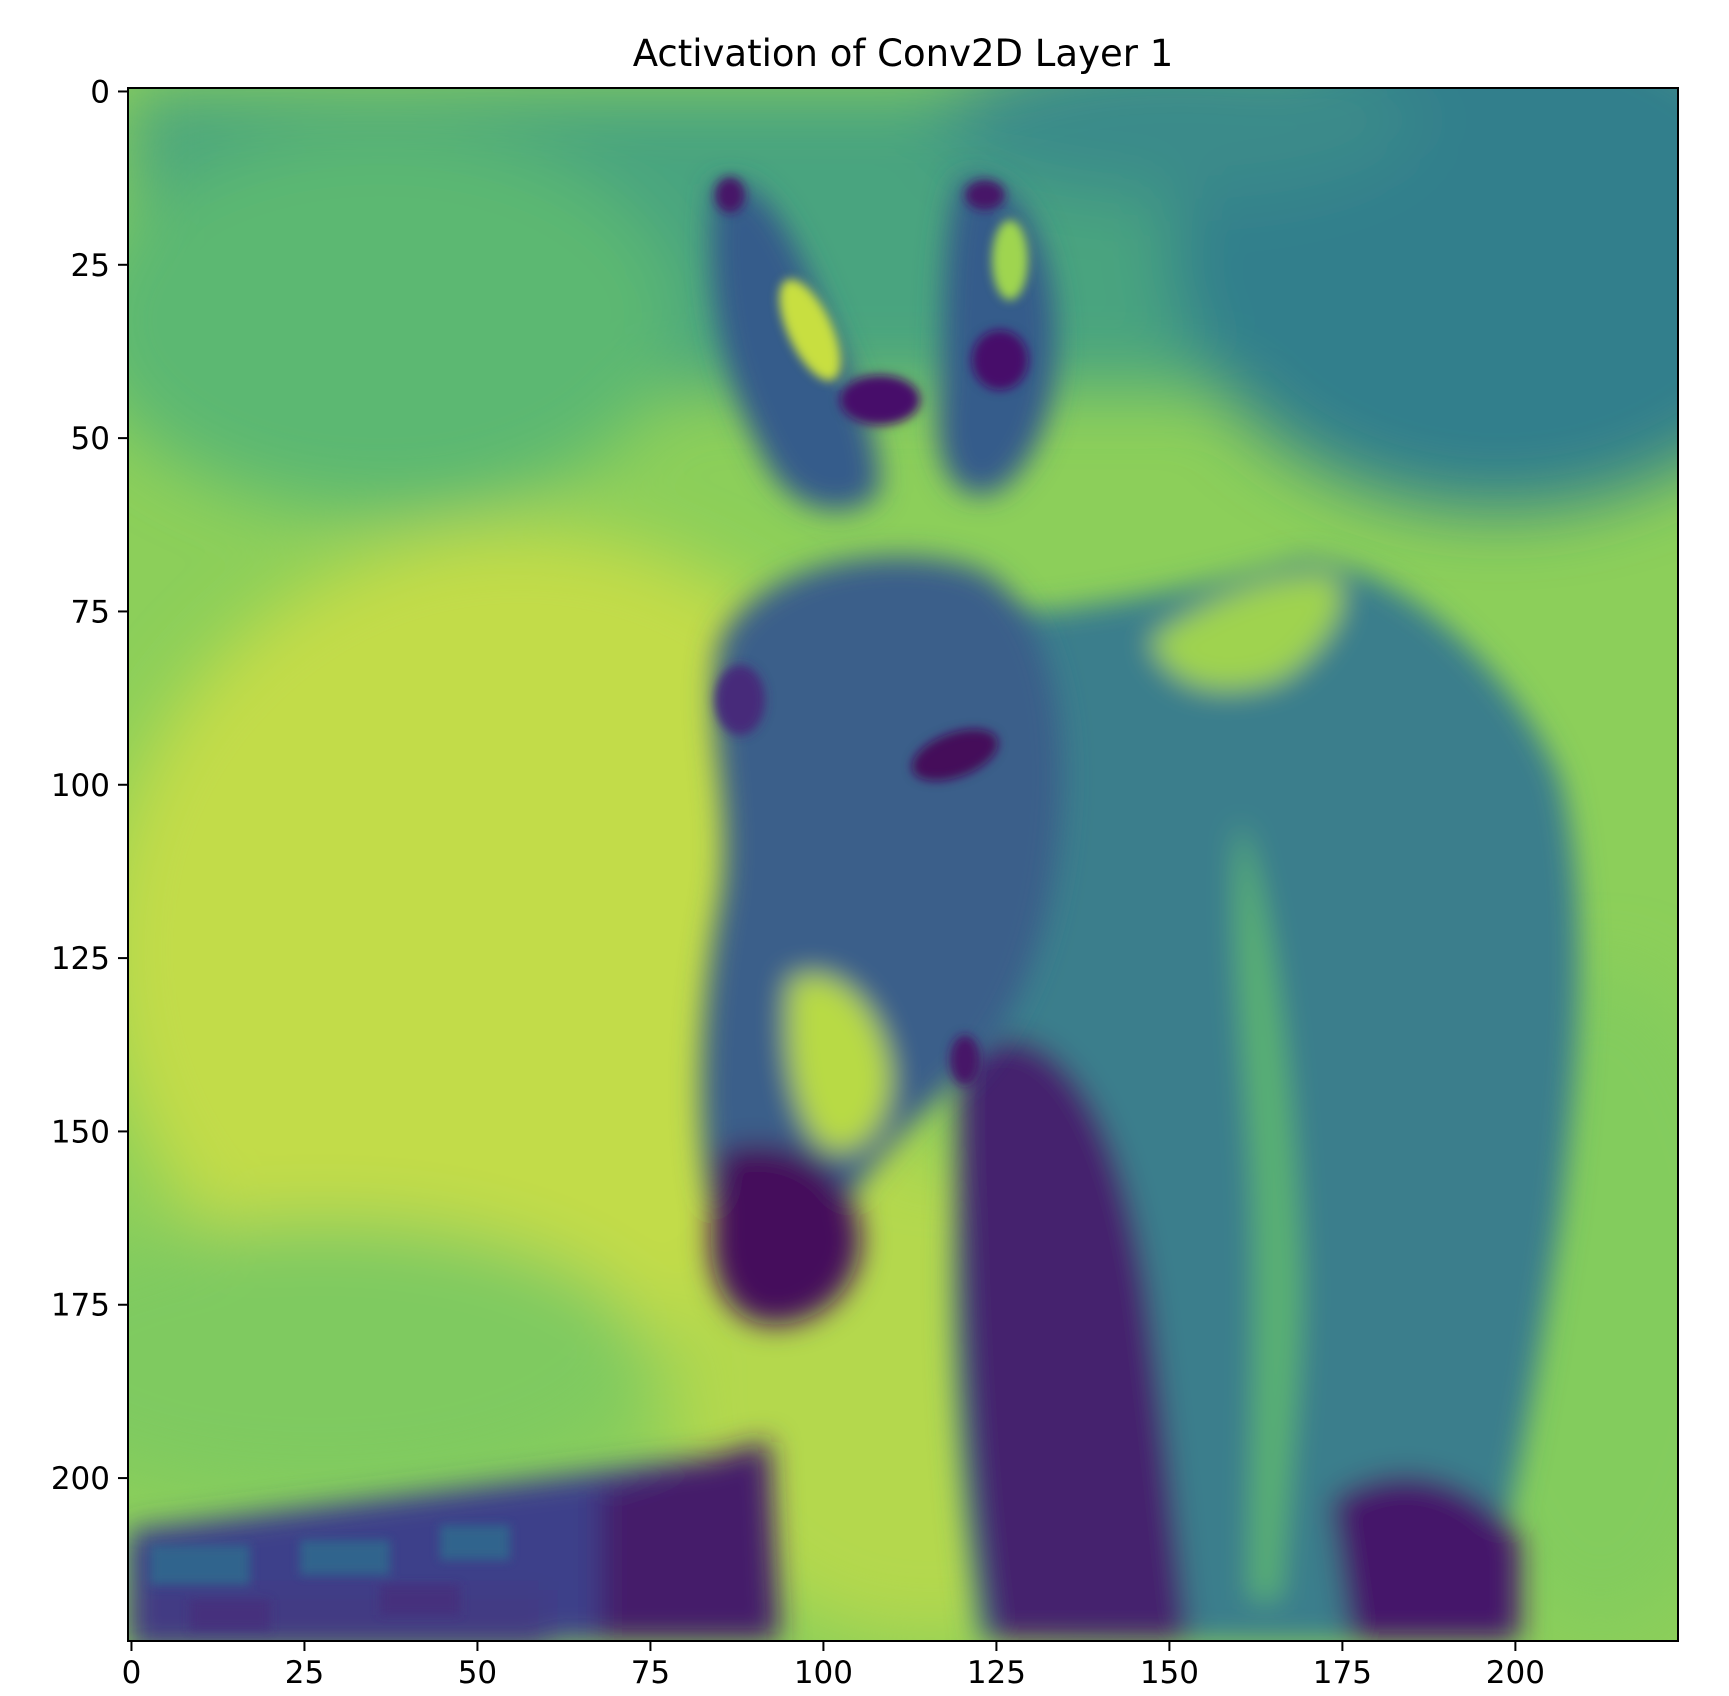  I want to click on y-tick-label: 150, so click(80, 1132).